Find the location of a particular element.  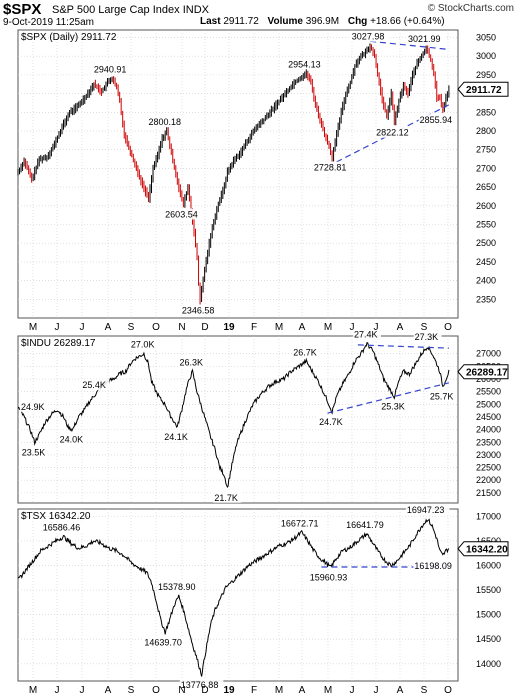

y-tick-label: 27000 is located at coordinates (488, 354).